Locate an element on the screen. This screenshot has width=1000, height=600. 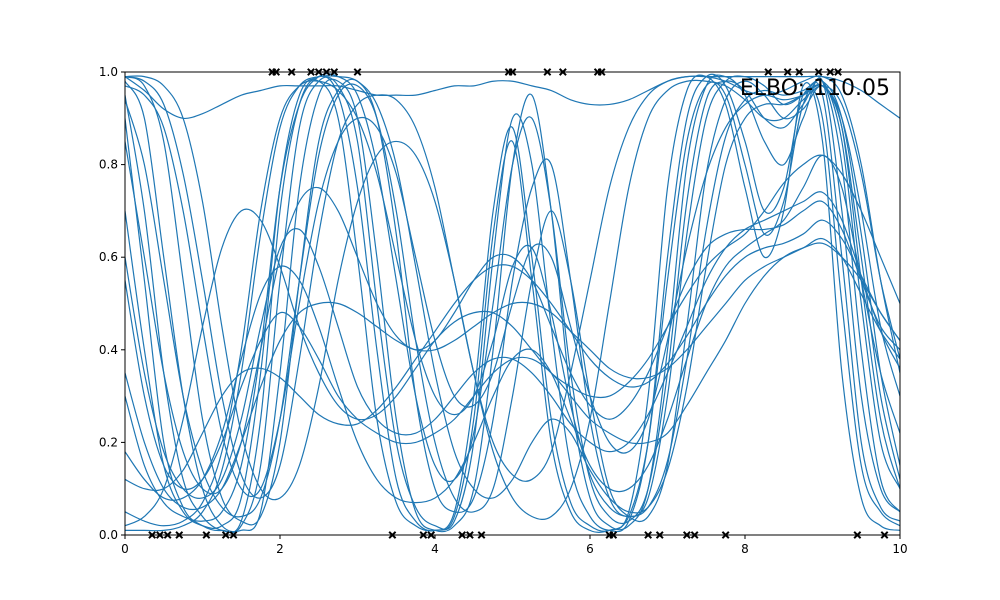
x-tick-label: 2 is located at coordinates (280, 549).